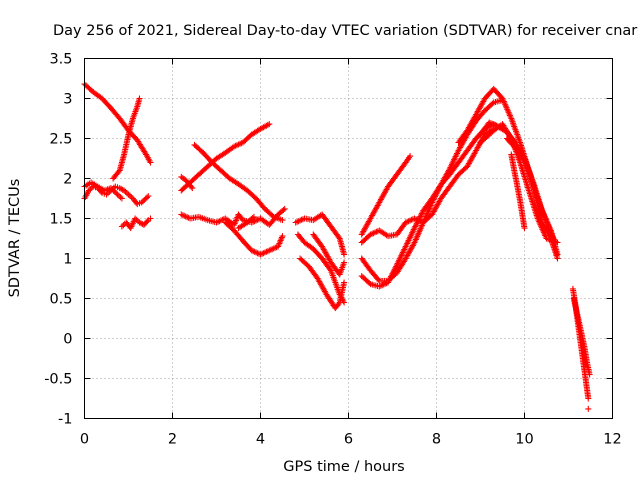 This screenshot has height=480, width=640. Describe the element at coordinates (60, 220) in the screenshot. I see `y-tick-label: 1.5` at that location.